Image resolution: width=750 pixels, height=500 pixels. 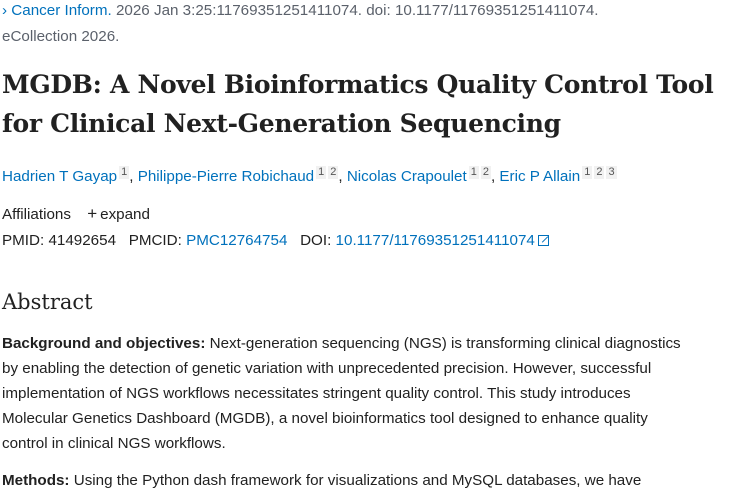 What do you see at coordinates (23, 240) in the screenshot?
I see `pmid-label: PMID:` at bounding box center [23, 240].